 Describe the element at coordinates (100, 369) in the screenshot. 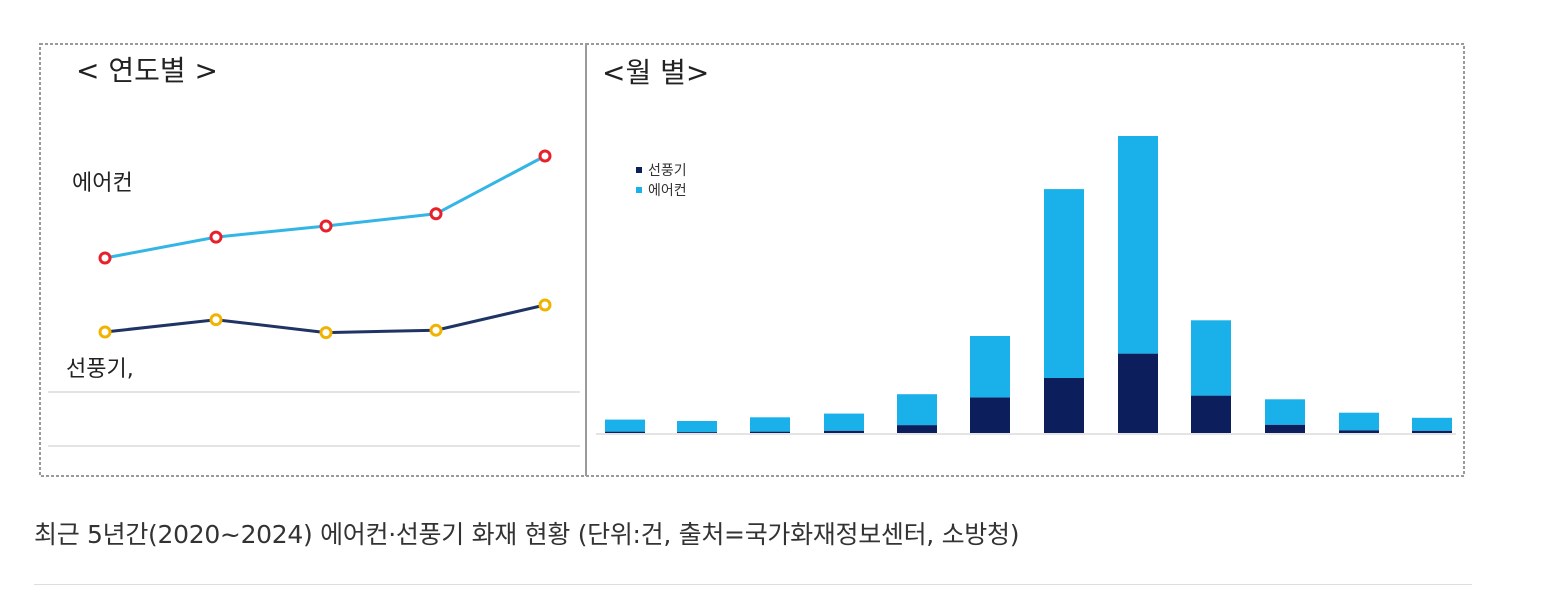

I see `fan-series-label: 선풍기,` at that location.